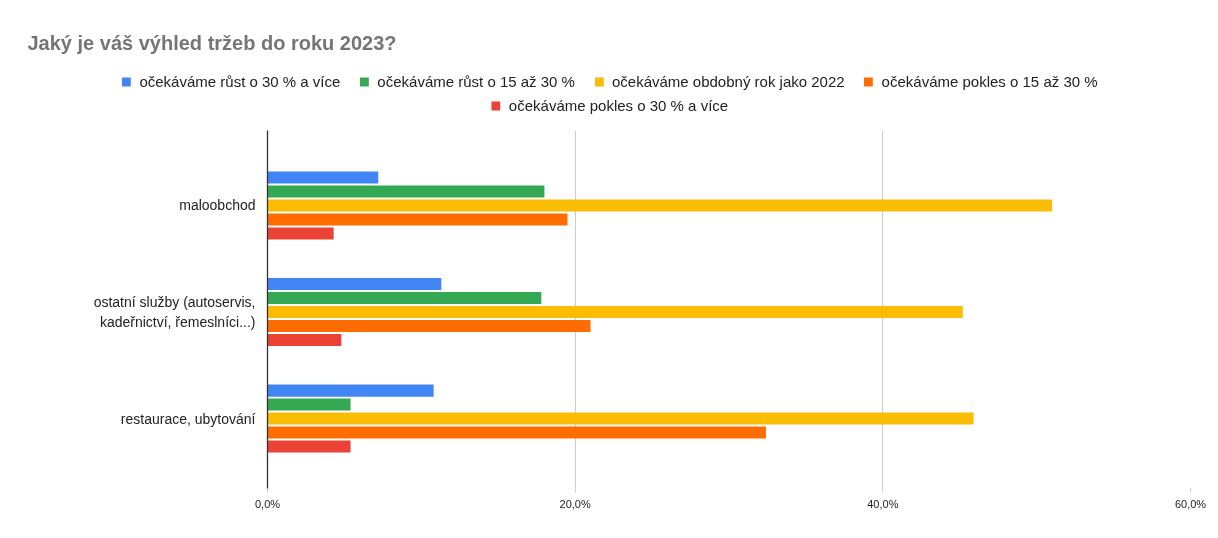 Image resolution: width=1218 pixels, height=538 pixels. I want to click on x-tick-label: 60,0%, so click(1190, 503).